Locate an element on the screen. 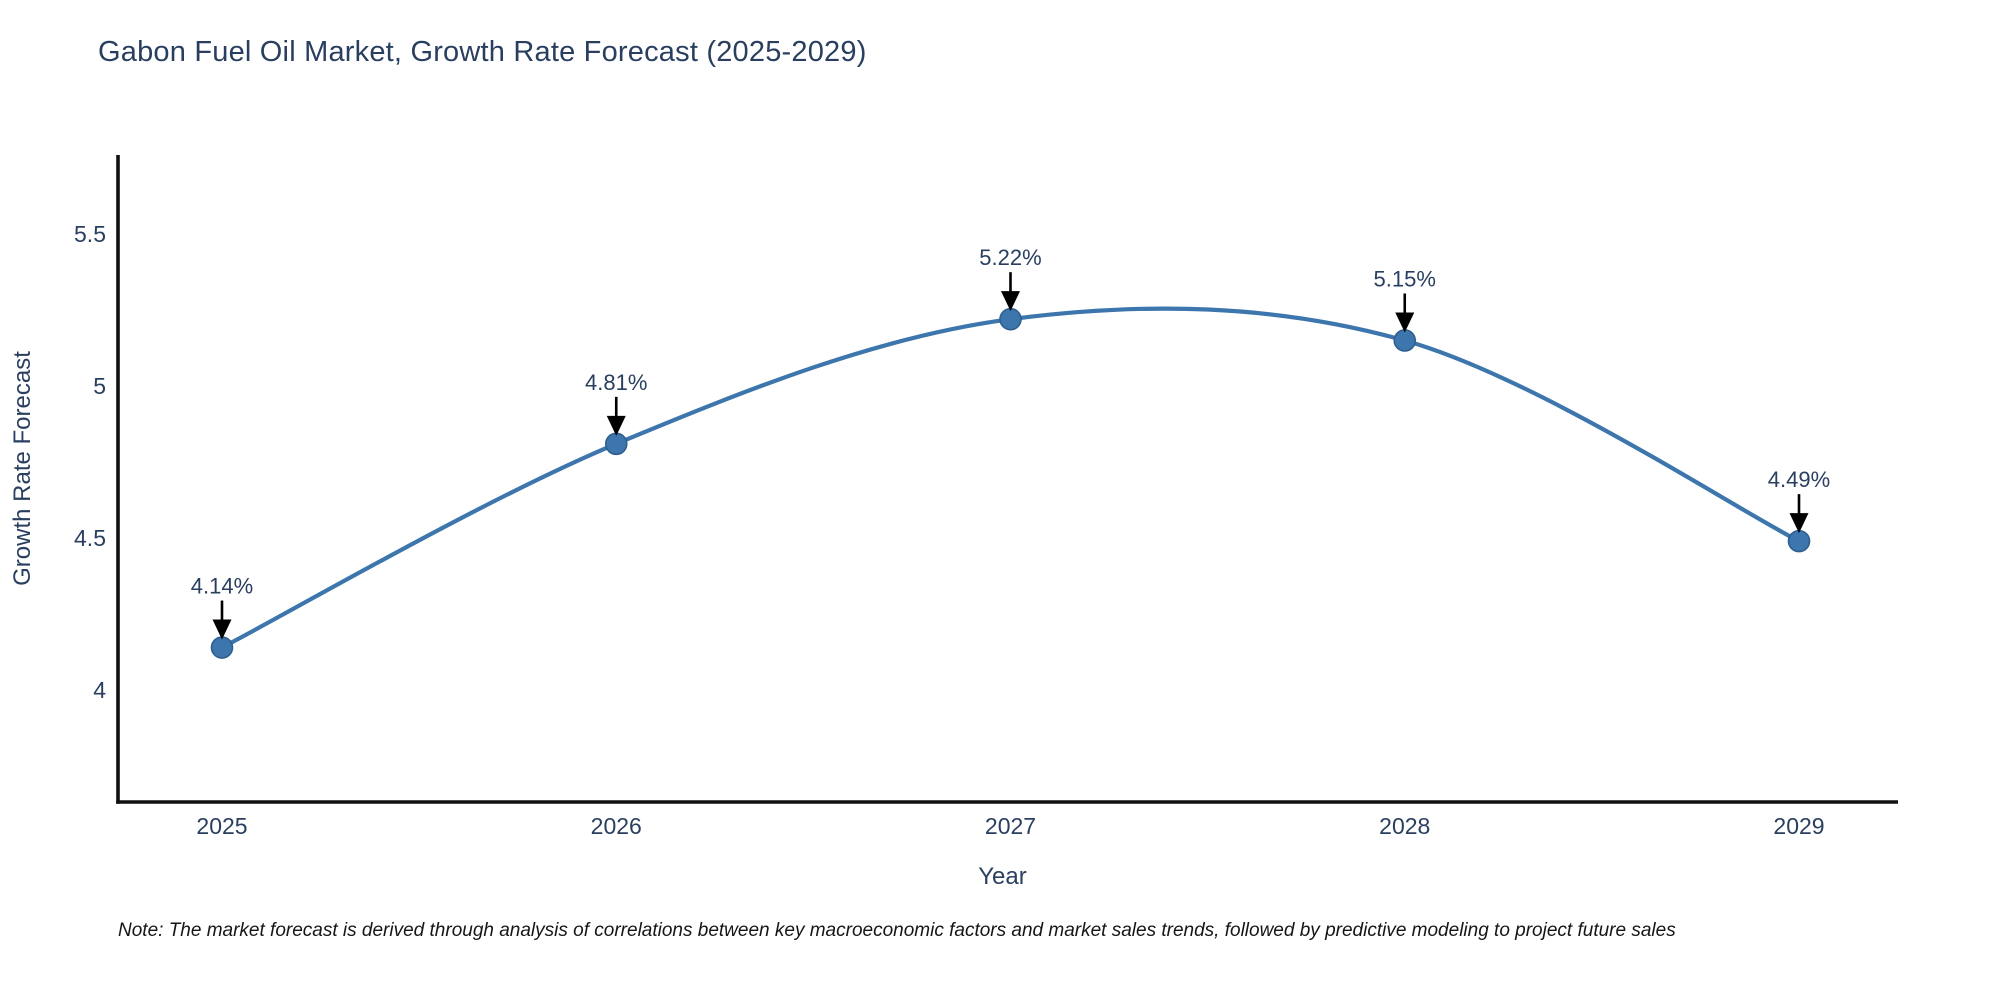 The height and width of the screenshot is (1000, 2000). point-value-label: 4.81% is located at coordinates (616, 382).